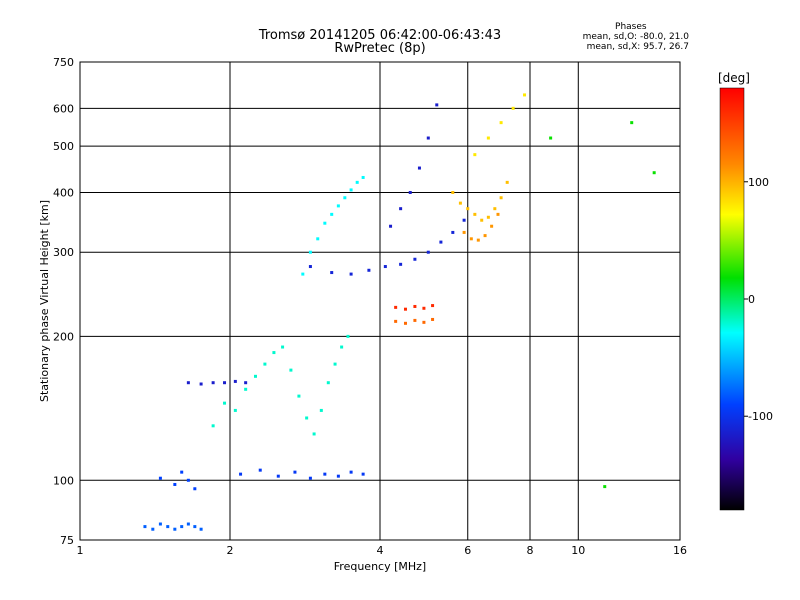  Describe the element at coordinates (380, 48) in the screenshot. I see `chart-subtitle: RwPretec (8p)` at that location.